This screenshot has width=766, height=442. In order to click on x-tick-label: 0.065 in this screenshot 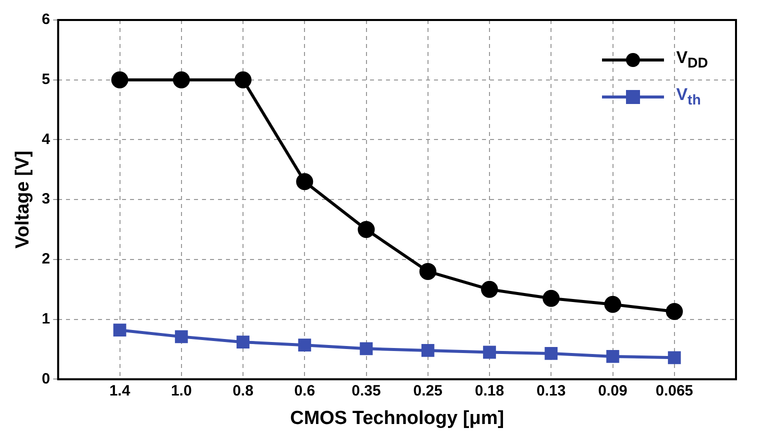, I will do `click(675, 391)`.